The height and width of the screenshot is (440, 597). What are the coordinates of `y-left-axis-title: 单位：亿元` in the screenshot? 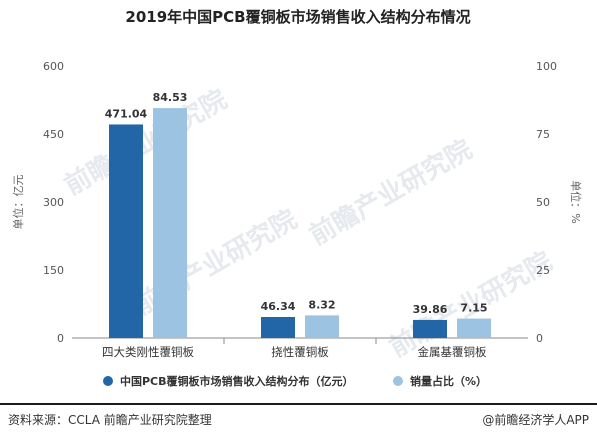 It's located at (18, 202).